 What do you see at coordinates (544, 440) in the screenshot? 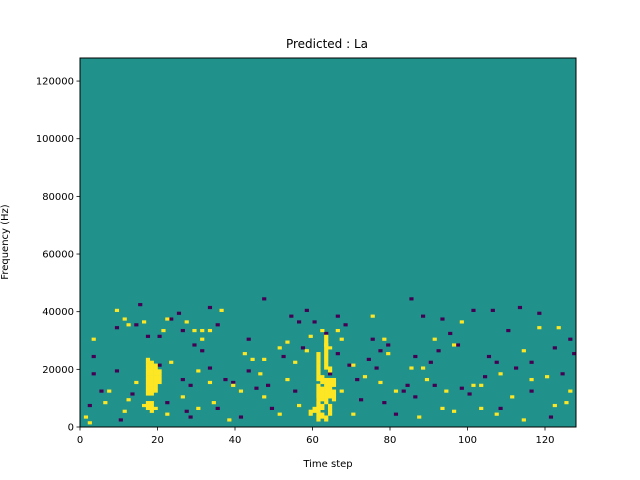
I see `x-tick-label: 120` at bounding box center [544, 440].